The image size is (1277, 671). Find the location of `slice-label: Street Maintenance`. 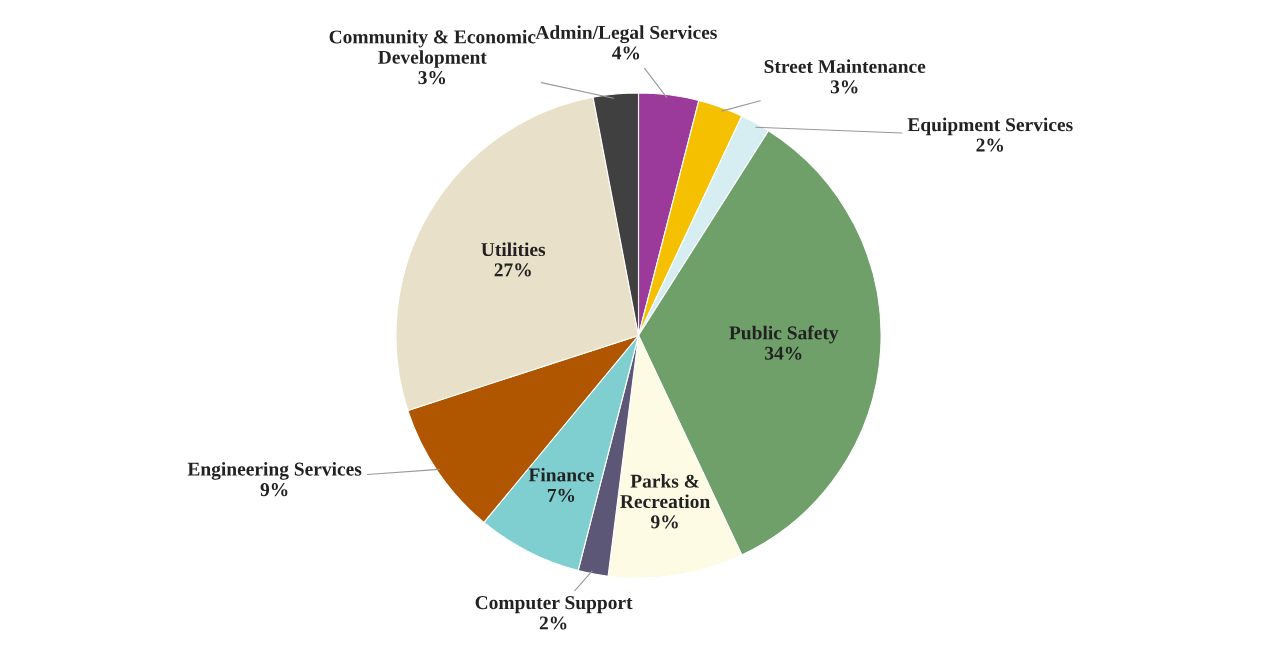

slice-label: Street Maintenance is located at coordinates (845, 66).